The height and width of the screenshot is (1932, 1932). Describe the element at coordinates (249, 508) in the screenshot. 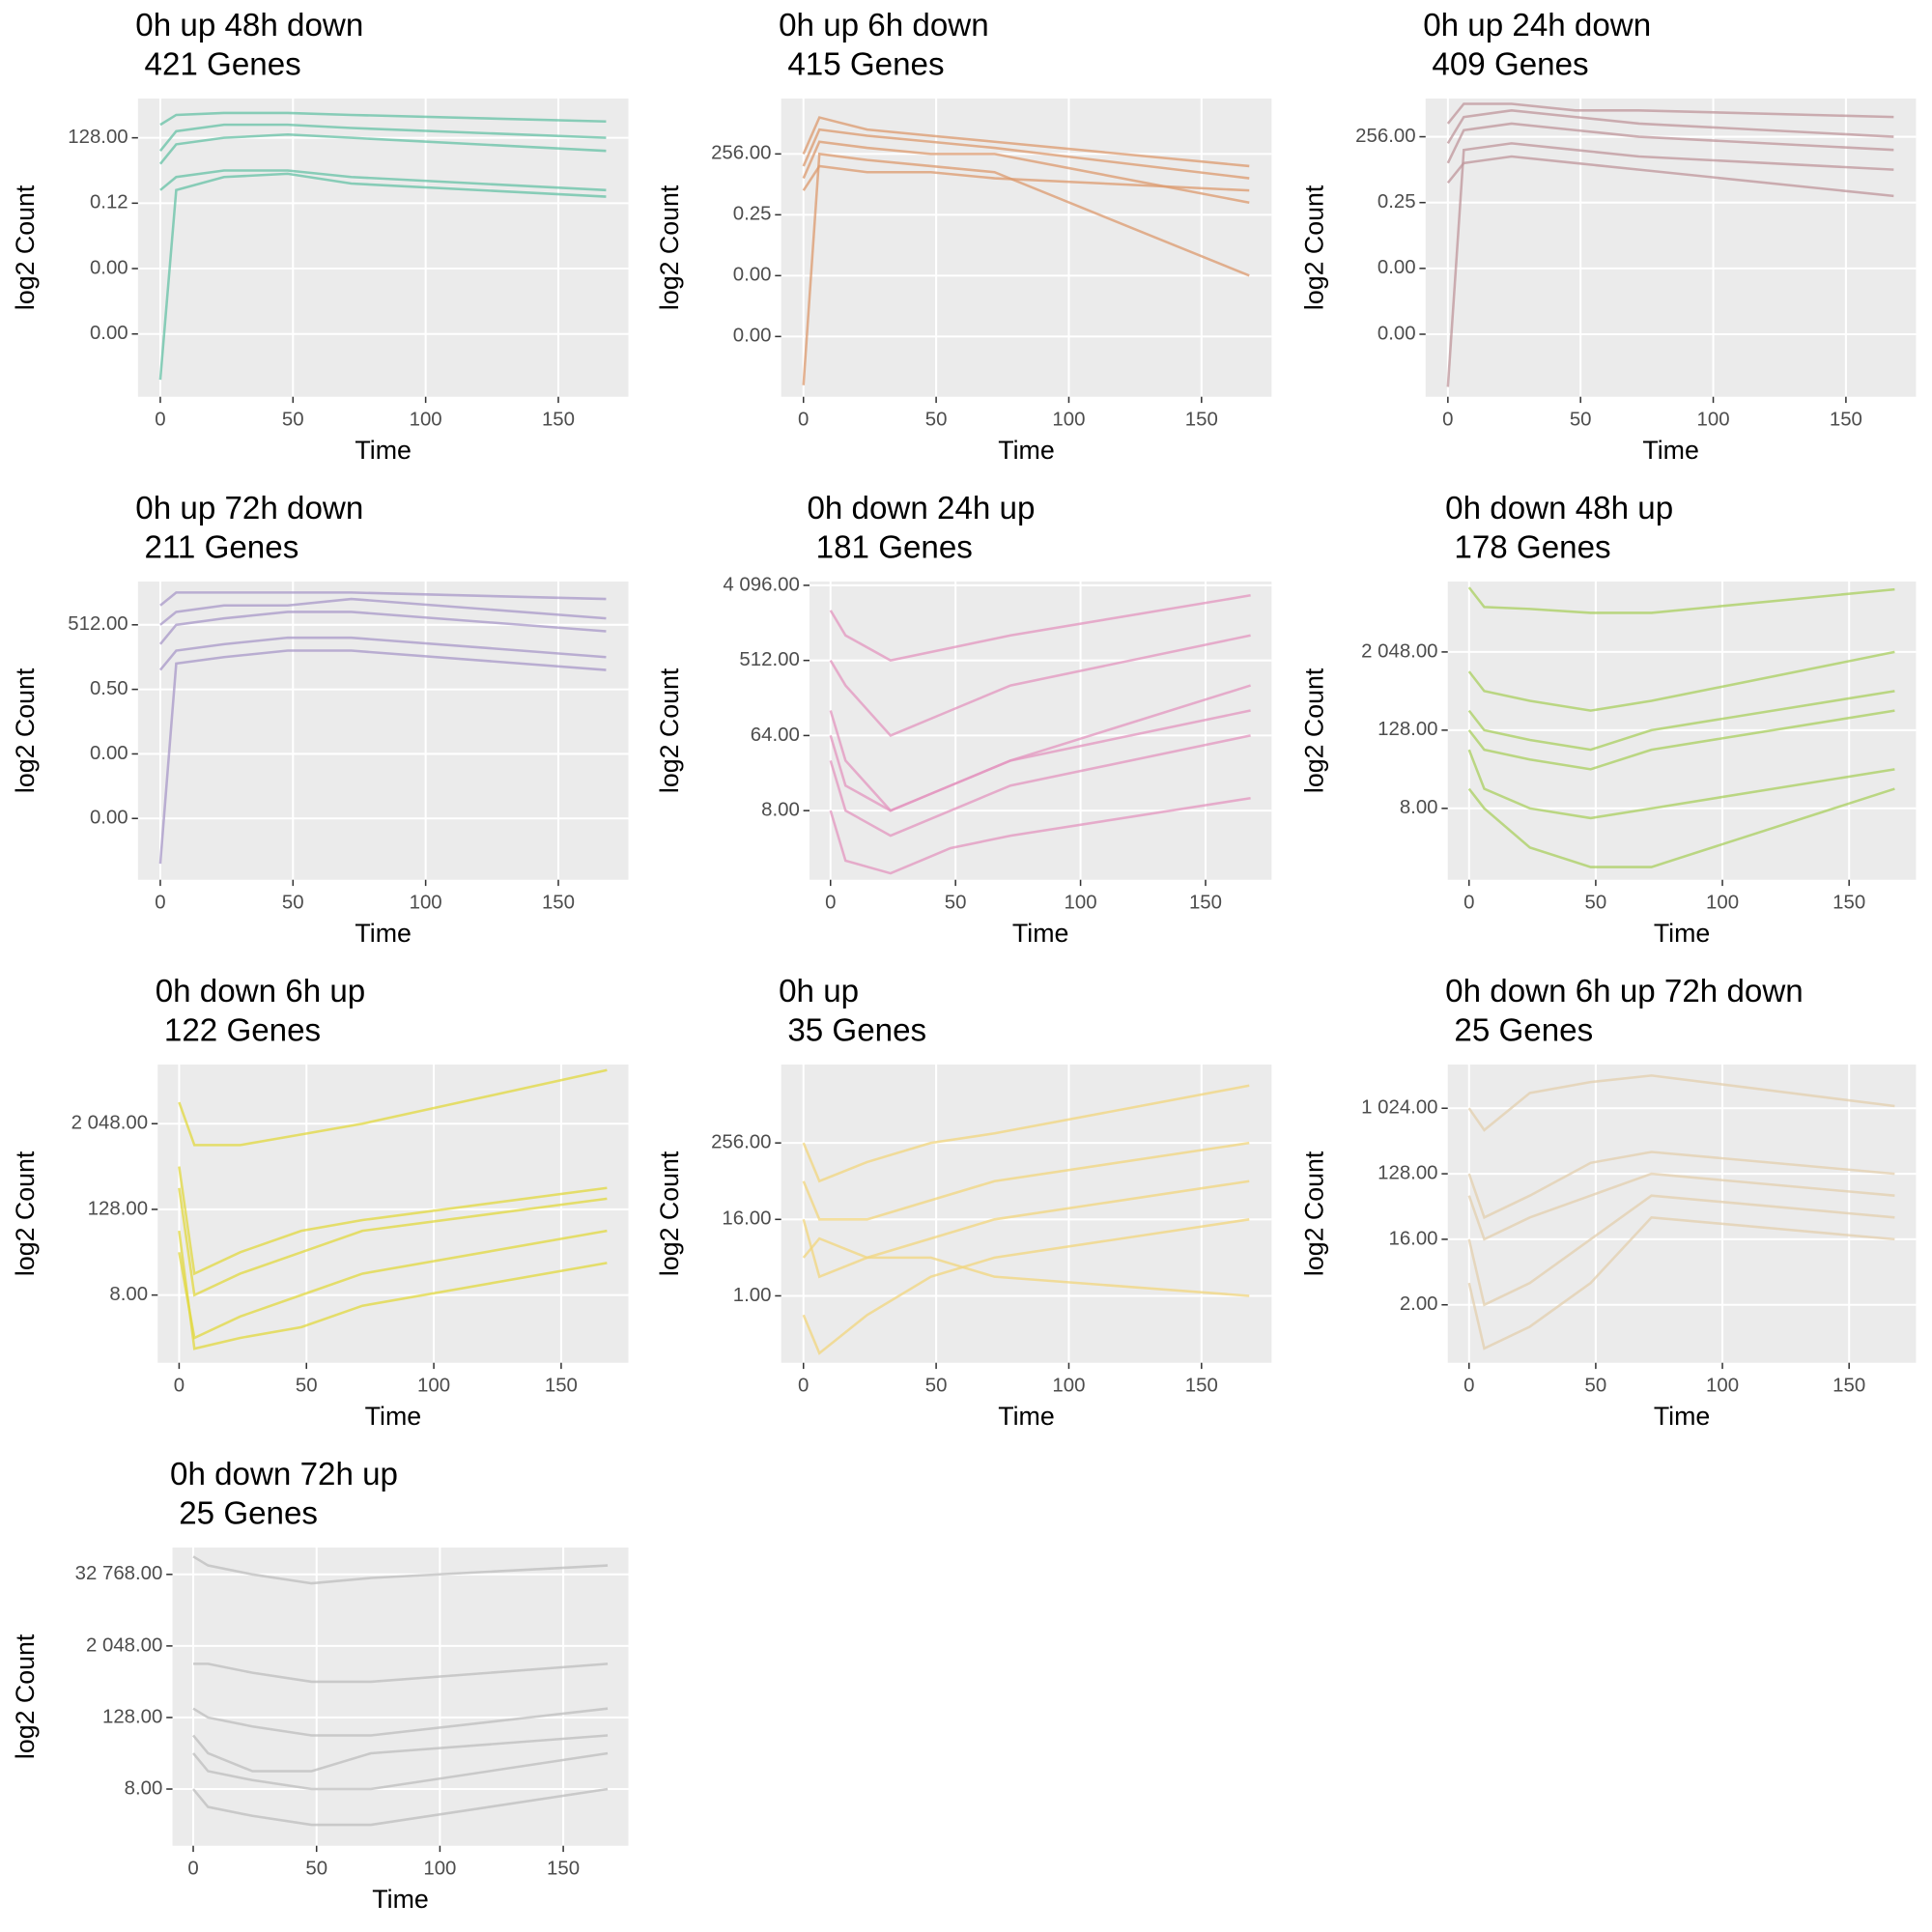

I see `panel-title: 0h up 72h down` at that location.